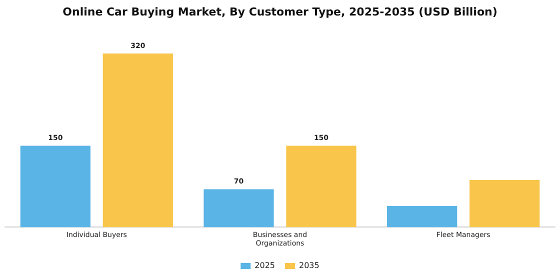 The height and width of the screenshot is (280, 560). Describe the element at coordinates (264, 265) in the screenshot. I see `legend-label: 2025` at that location.